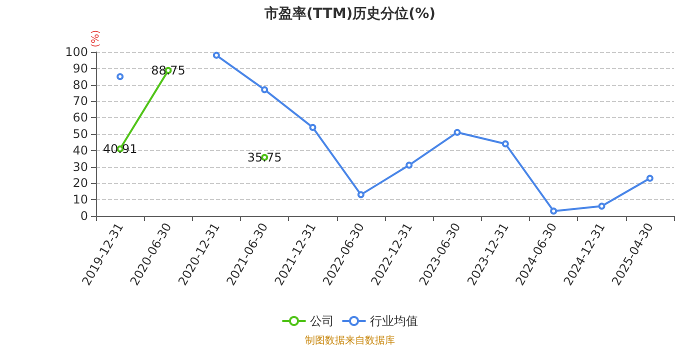 This screenshot has height=350, width=700. I want to click on y-tick-label: 80, so click(80, 85).